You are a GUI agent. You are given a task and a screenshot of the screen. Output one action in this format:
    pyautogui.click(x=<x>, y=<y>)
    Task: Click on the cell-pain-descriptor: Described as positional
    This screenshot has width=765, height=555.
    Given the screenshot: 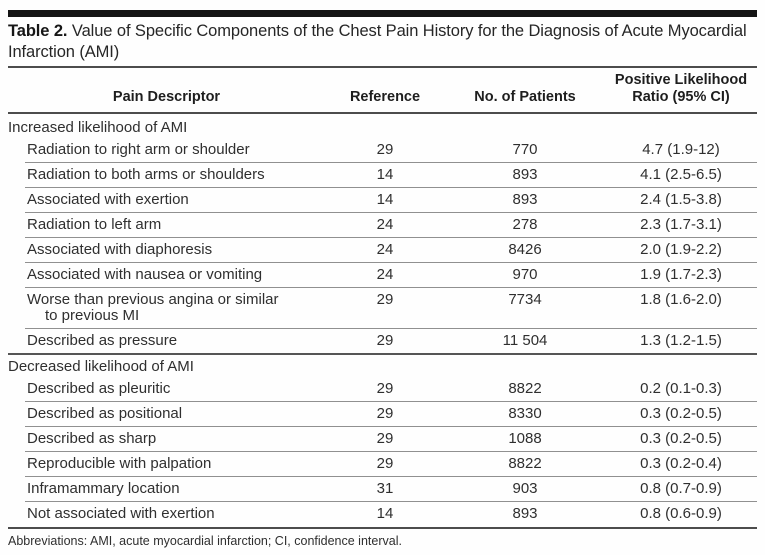 What is the action you would take?
    pyautogui.click(x=105, y=413)
    